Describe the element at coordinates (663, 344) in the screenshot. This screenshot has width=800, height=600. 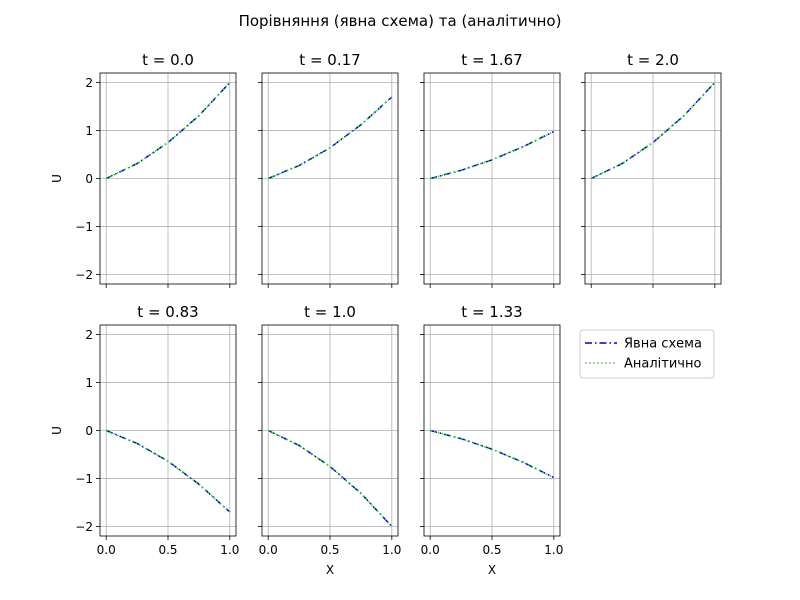
I see `legend-entry-label: Явна схема` at that location.